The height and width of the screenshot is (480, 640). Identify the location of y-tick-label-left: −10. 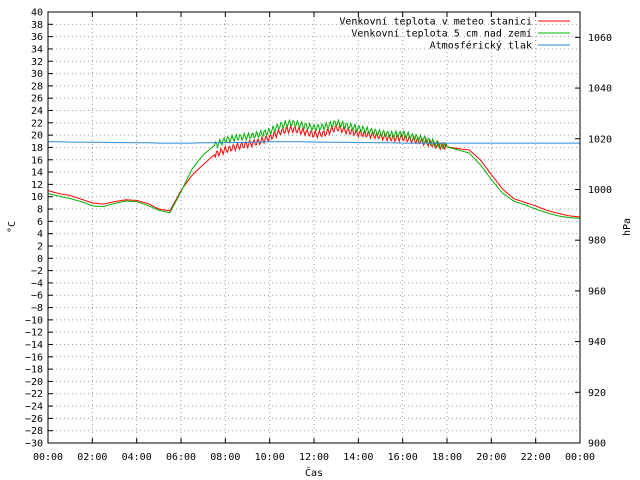
(34, 320).